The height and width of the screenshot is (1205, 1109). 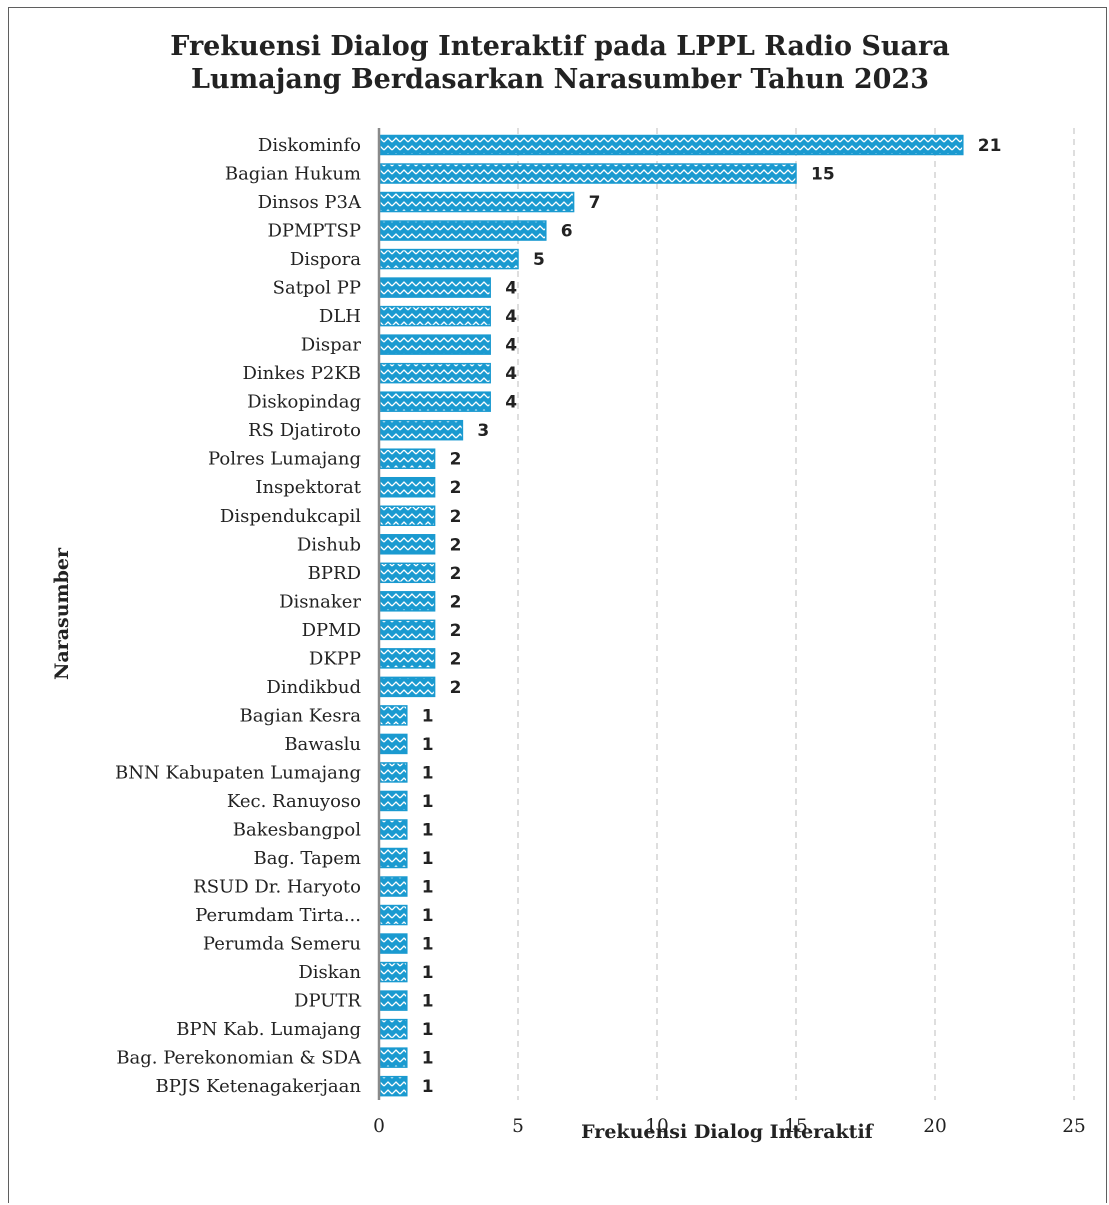 What do you see at coordinates (325, 259) in the screenshot?
I see `y-category-label: Dispora` at bounding box center [325, 259].